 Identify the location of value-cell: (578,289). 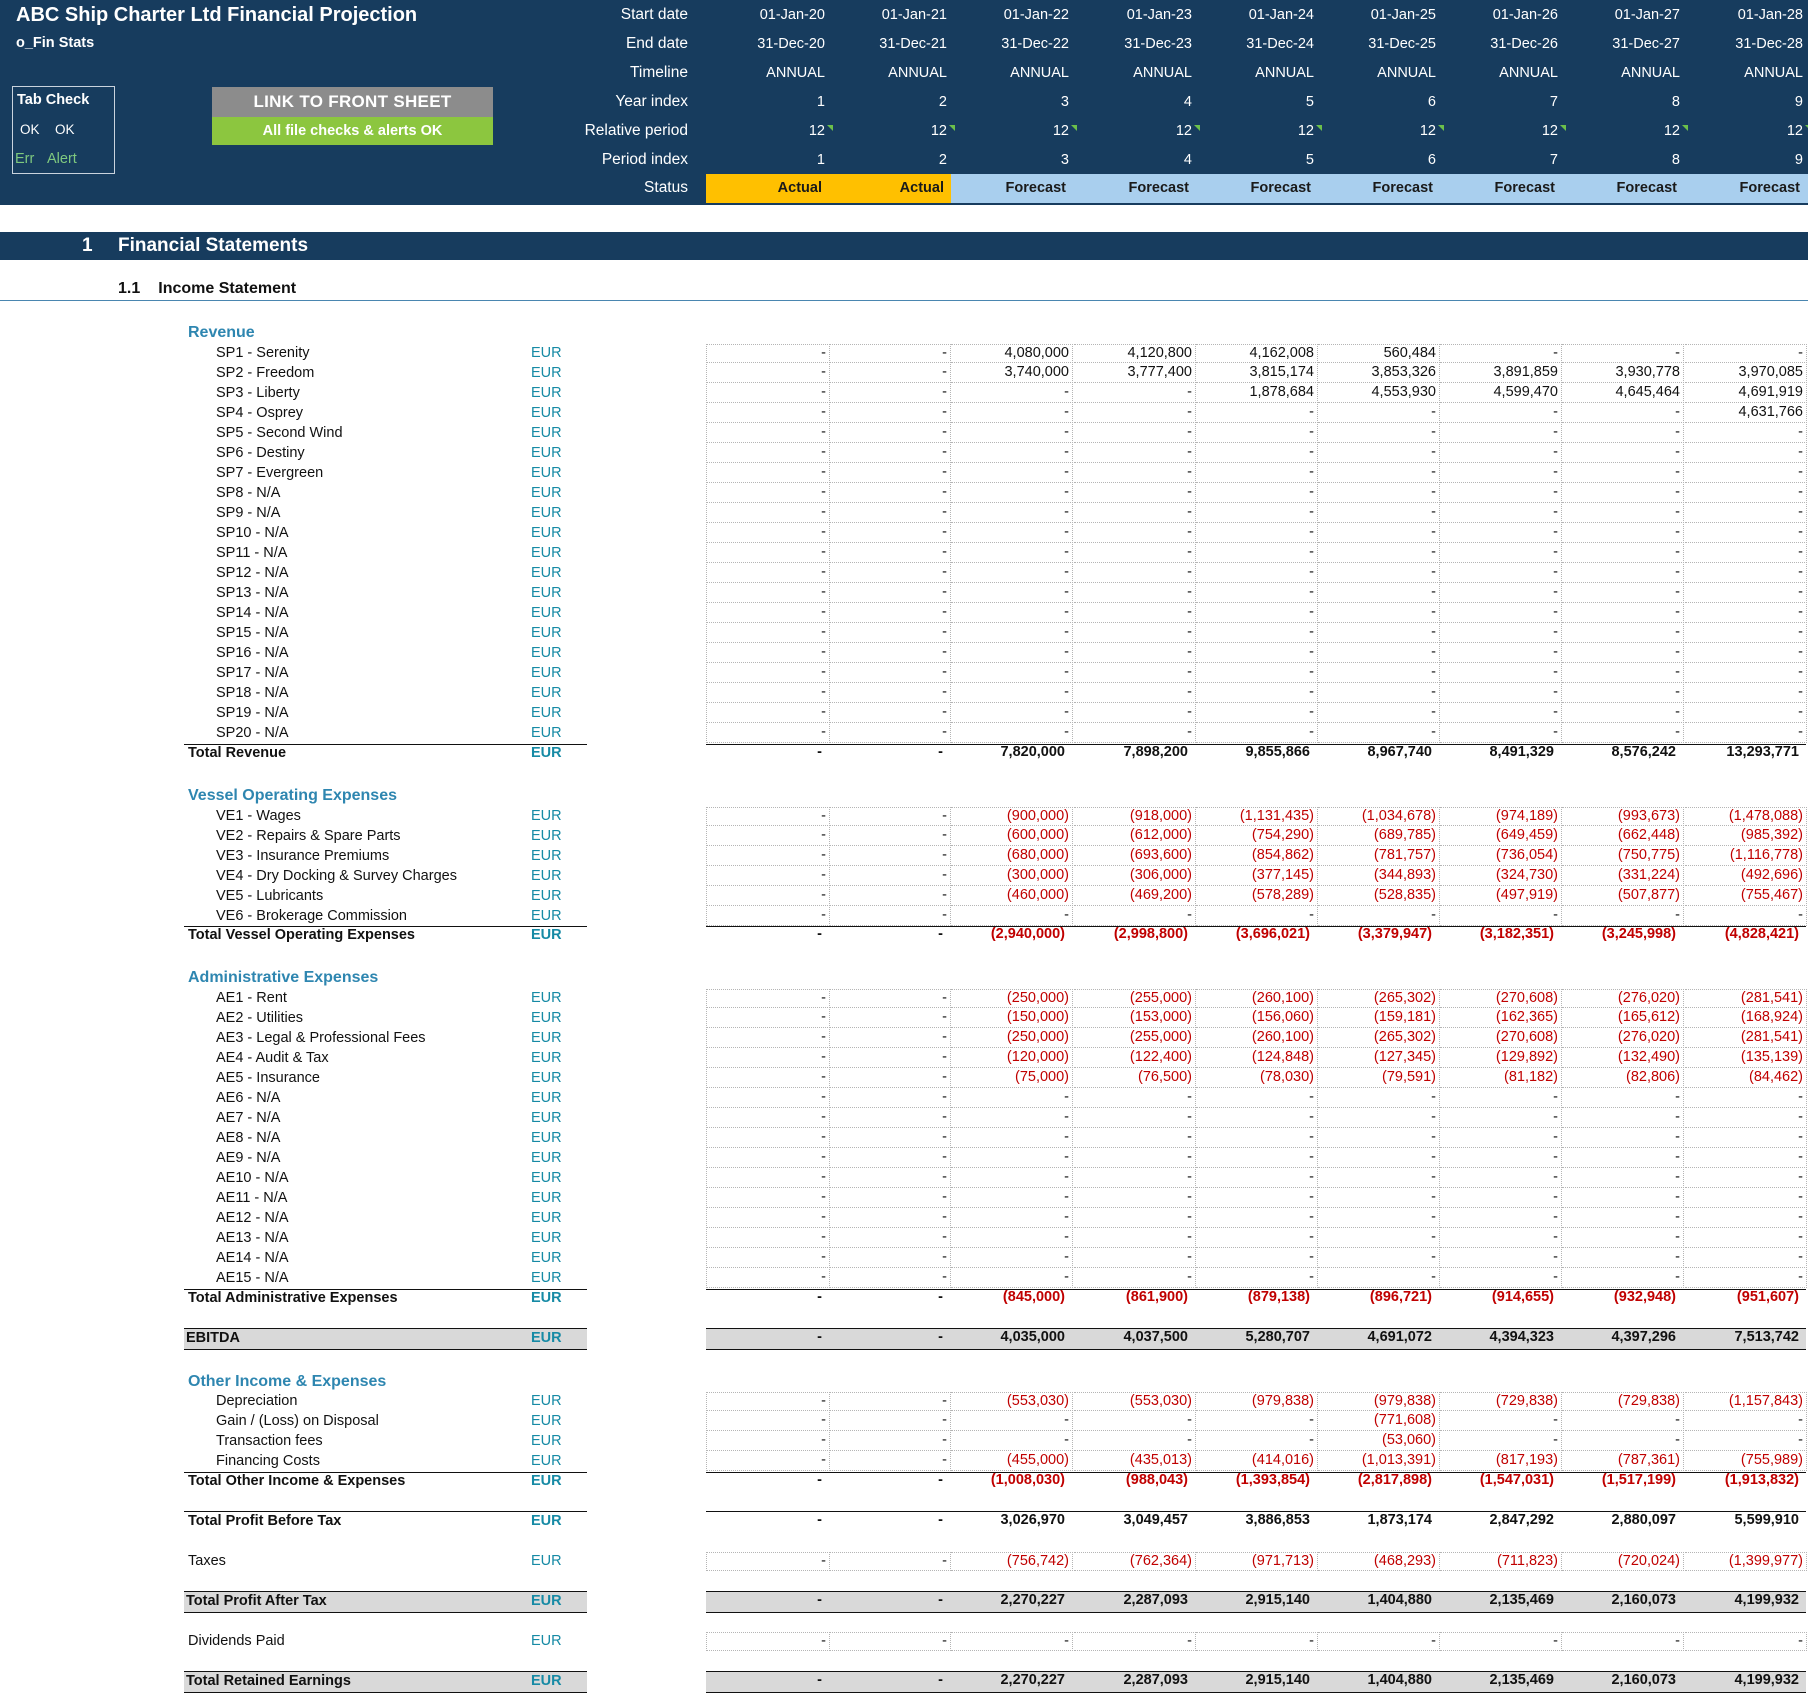
(1257, 896).